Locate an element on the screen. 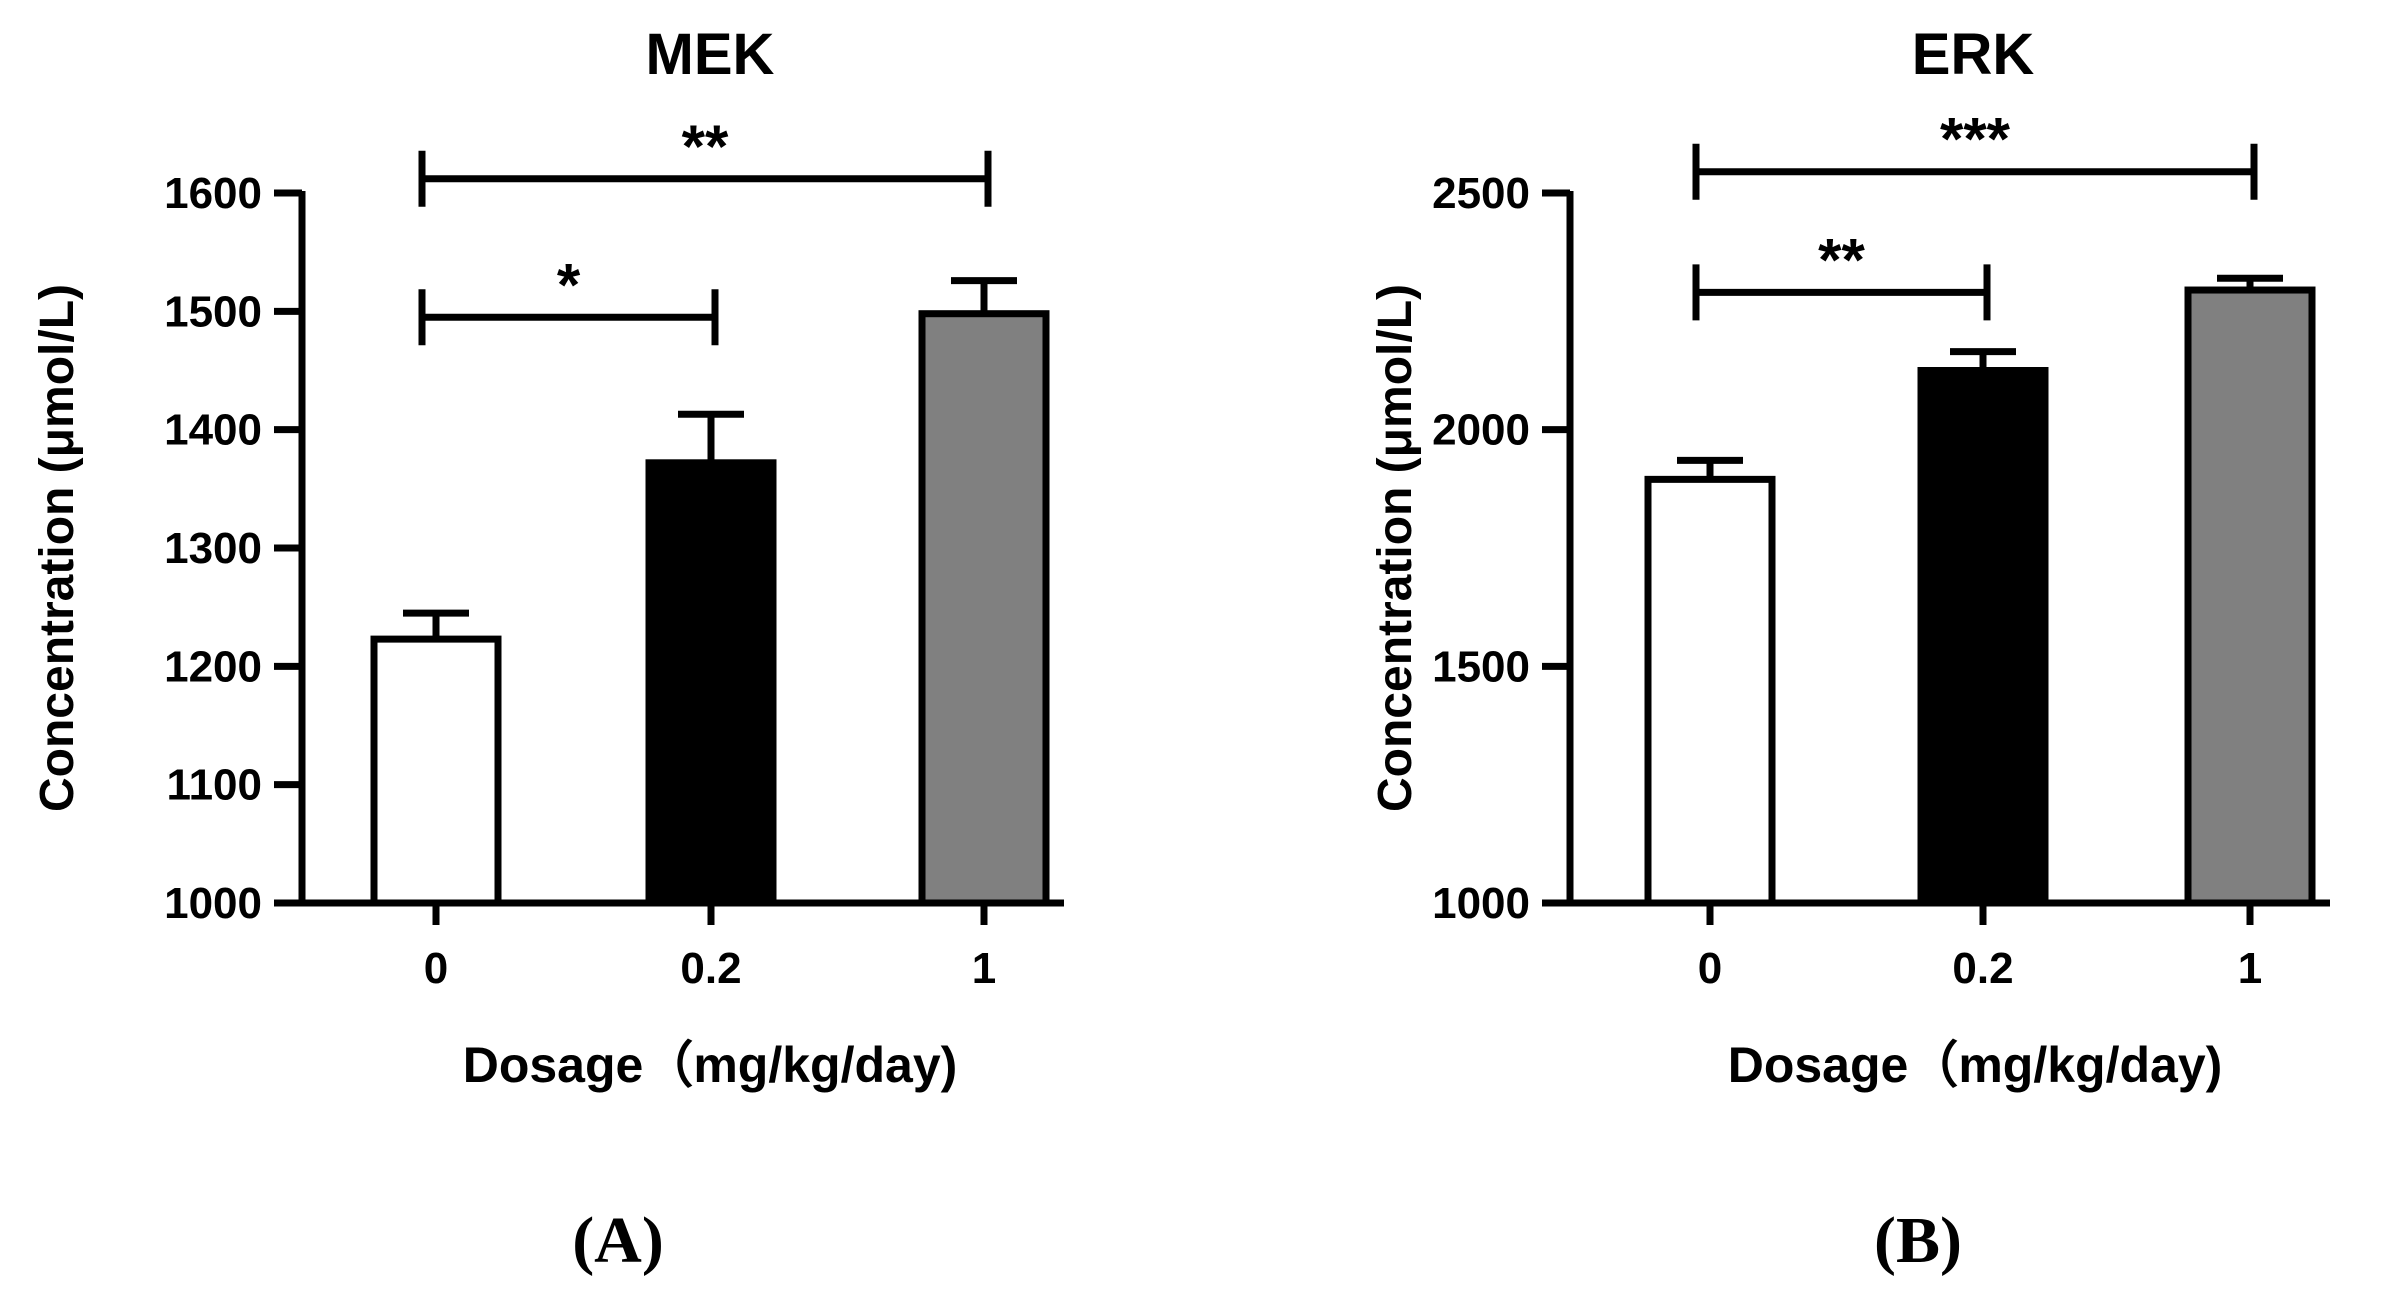 The width and height of the screenshot is (2400, 1307). significance-label: * is located at coordinates (569, 284).